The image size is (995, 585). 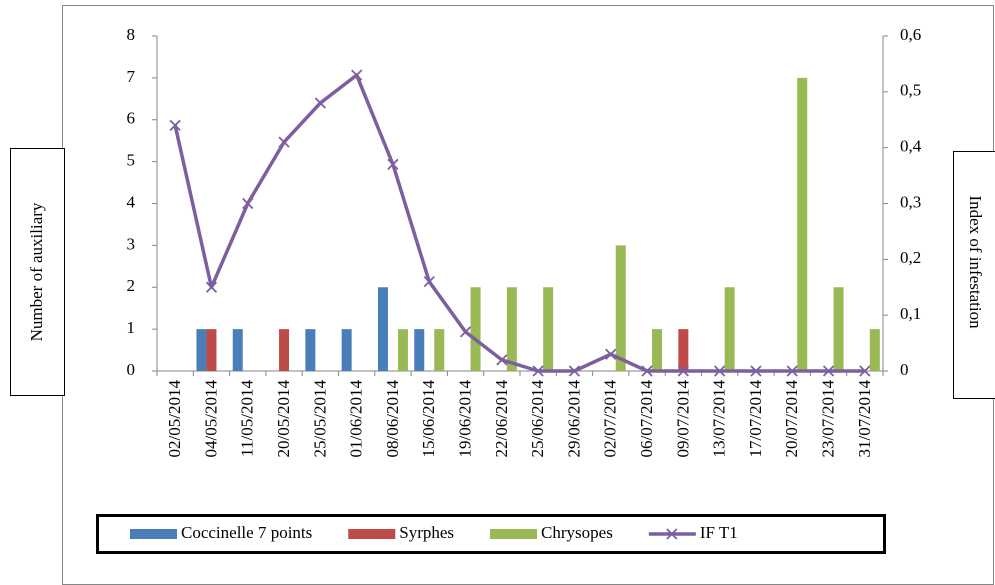 I want to click on x-tick-label: 04/05/2014, so click(x=210, y=419).